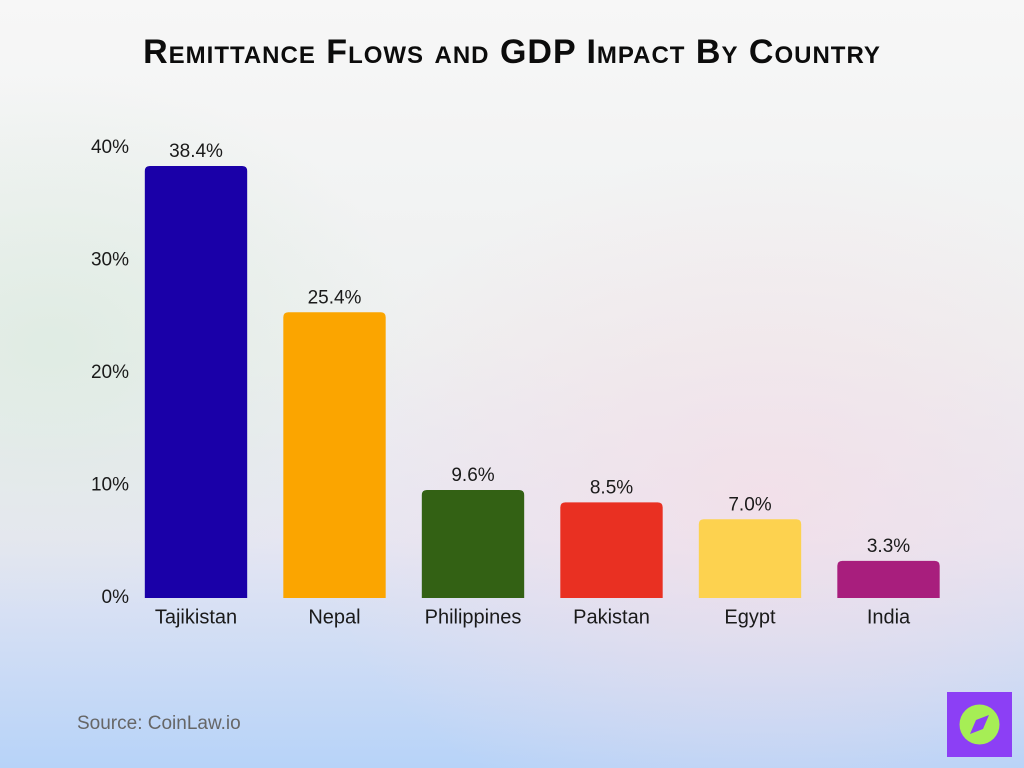 Image resolution: width=1024 pixels, height=768 pixels. I want to click on y-tick-label: 20%, so click(110, 372).